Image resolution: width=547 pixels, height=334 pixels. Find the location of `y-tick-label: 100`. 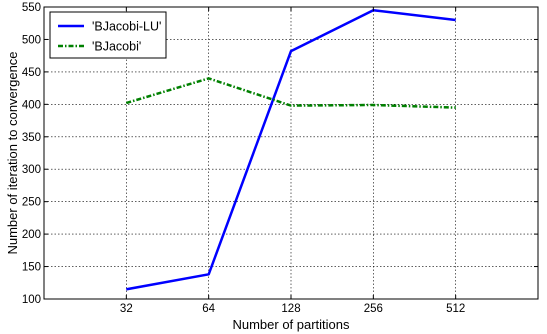

y-tick-label: 100 is located at coordinates (31, 300).